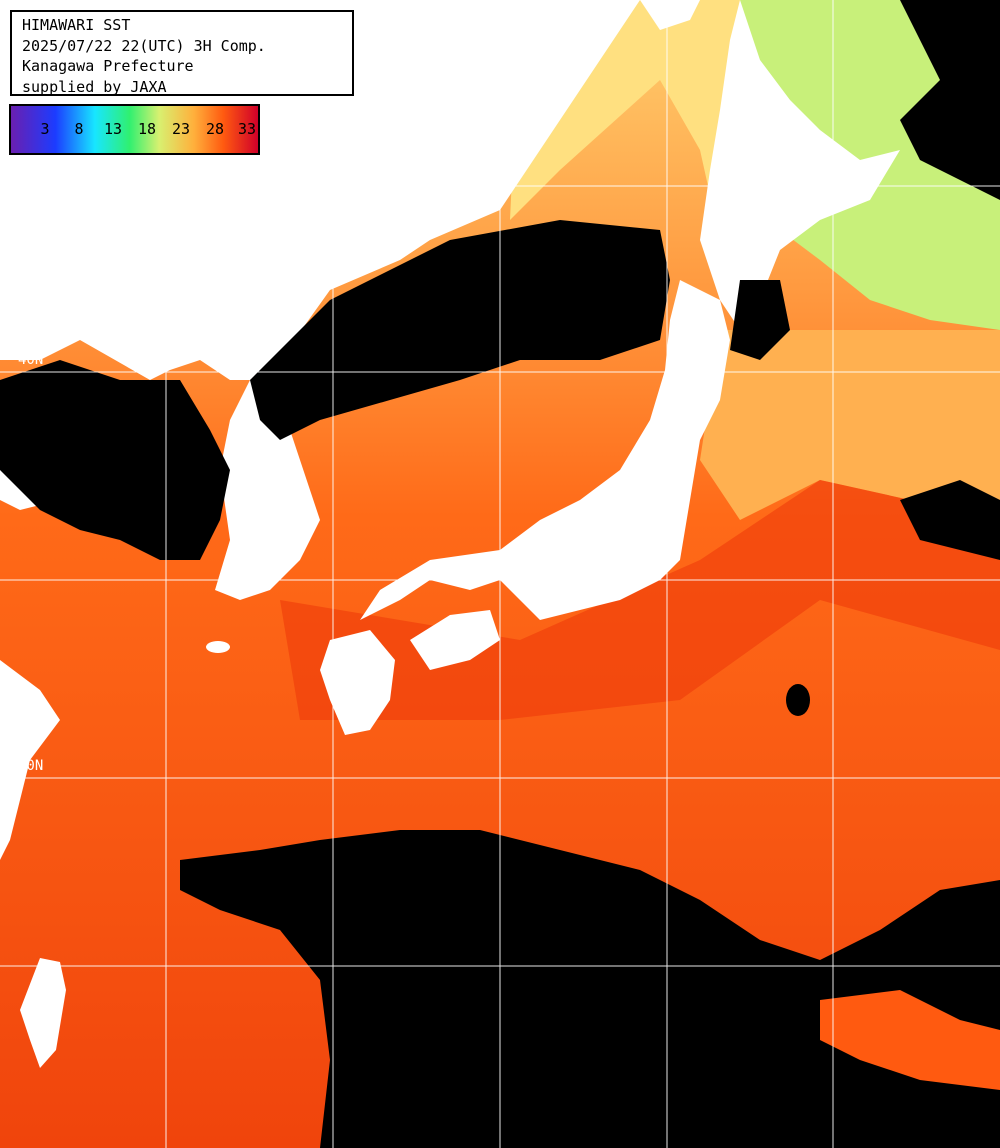 This screenshot has height=1148, width=1000. I want to click on latitude-label-30n: 30N, so click(31, 766).